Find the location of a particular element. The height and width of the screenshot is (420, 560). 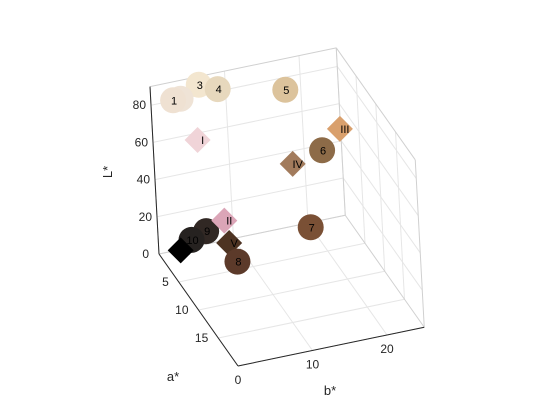

x-tick-label: 10 is located at coordinates (182, 310).